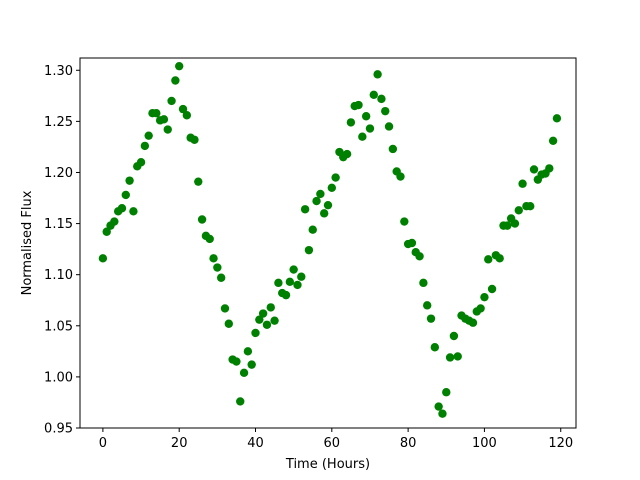 This screenshot has width=640, height=480. I want to click on x-tick-label: 100, so click(484, 443).